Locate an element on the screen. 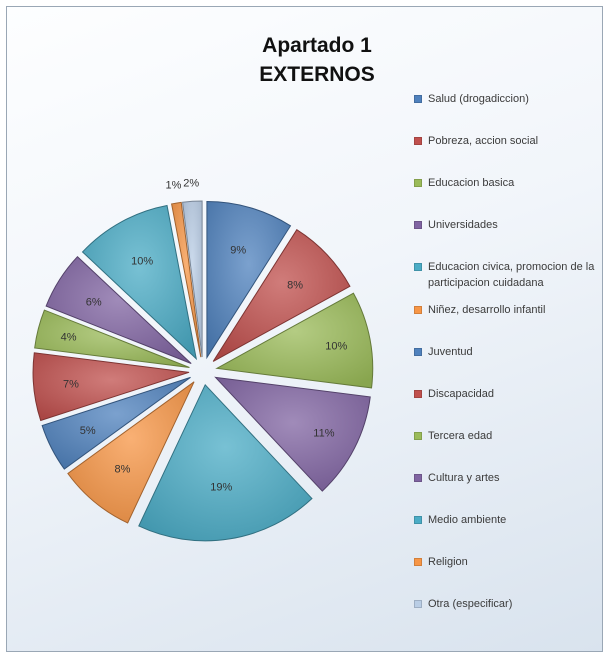 This screenshot has height=660, width=613. legend-item-13: Otra (especificar) is located at coordinates (513, 604).